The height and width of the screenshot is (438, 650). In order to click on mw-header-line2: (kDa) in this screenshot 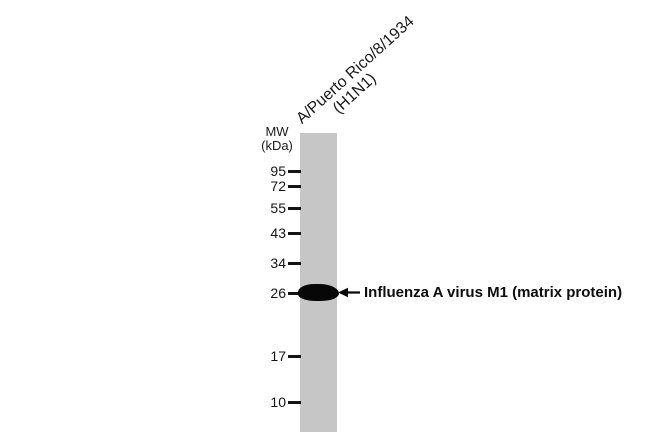, I will do `click(277, 145)`.